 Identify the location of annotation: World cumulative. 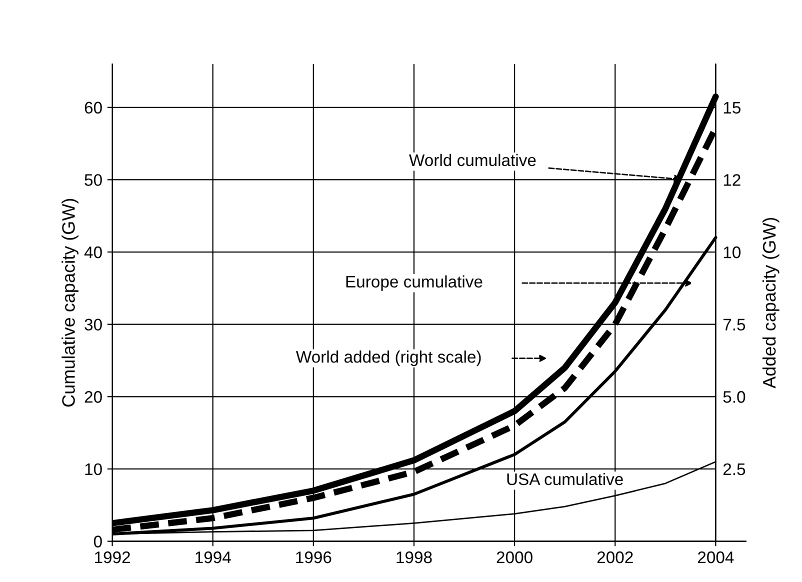
(472, 160).